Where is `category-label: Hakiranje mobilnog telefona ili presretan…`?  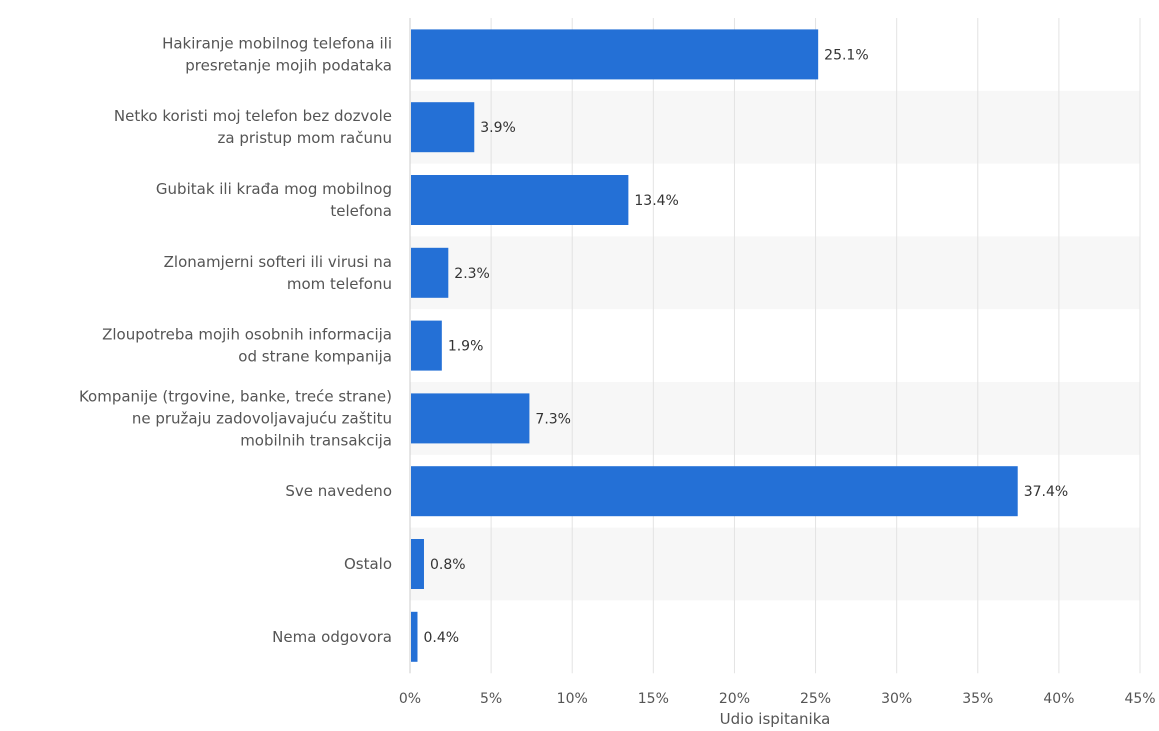
category-label: Hakiranje mobilnog telefona ili presretan… is located at coordinates (277, 54).